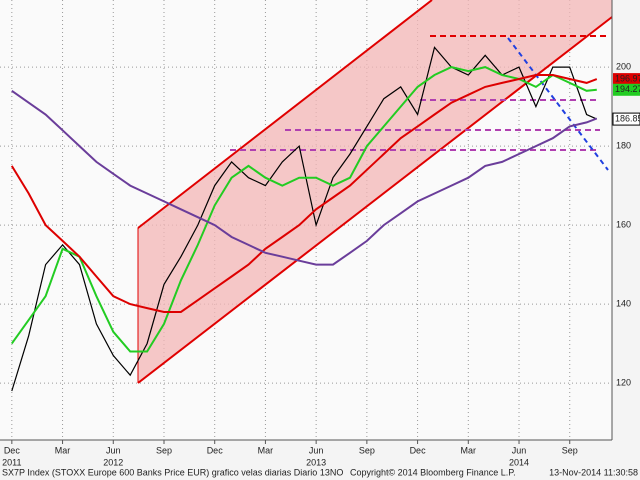 The image size is (640, 480). I want to click on y-tick-label: 180, so click(623, 146).